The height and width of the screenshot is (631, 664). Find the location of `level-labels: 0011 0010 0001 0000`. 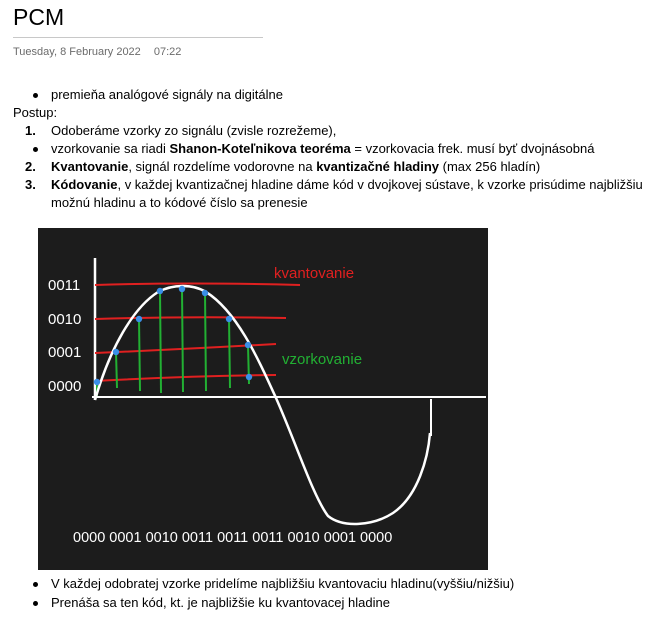

level-labels: 0011 0010 0001 0000 is located at coordinates (64, 336).